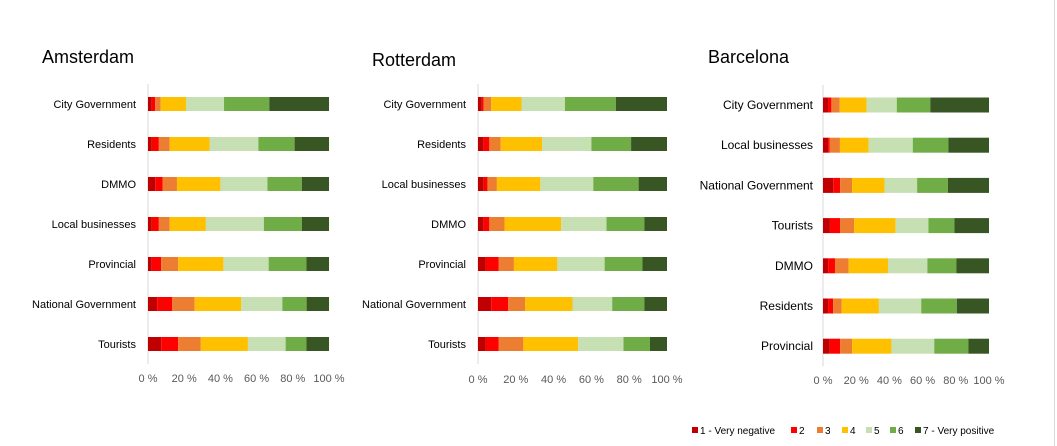  What do you see at coordinates (256, 379) in the screenshot?
I see `x-tick-label: 60 %` at bounding box center [256, 379].